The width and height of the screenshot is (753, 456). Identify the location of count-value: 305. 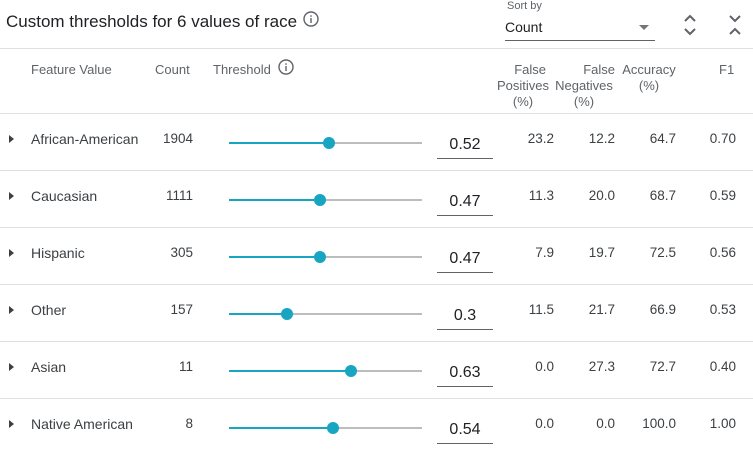
(181, 252).